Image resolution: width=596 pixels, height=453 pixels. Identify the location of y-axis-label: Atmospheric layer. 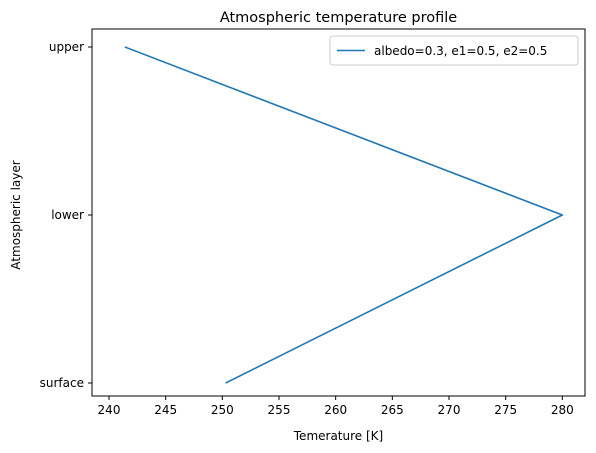
(16, 214).